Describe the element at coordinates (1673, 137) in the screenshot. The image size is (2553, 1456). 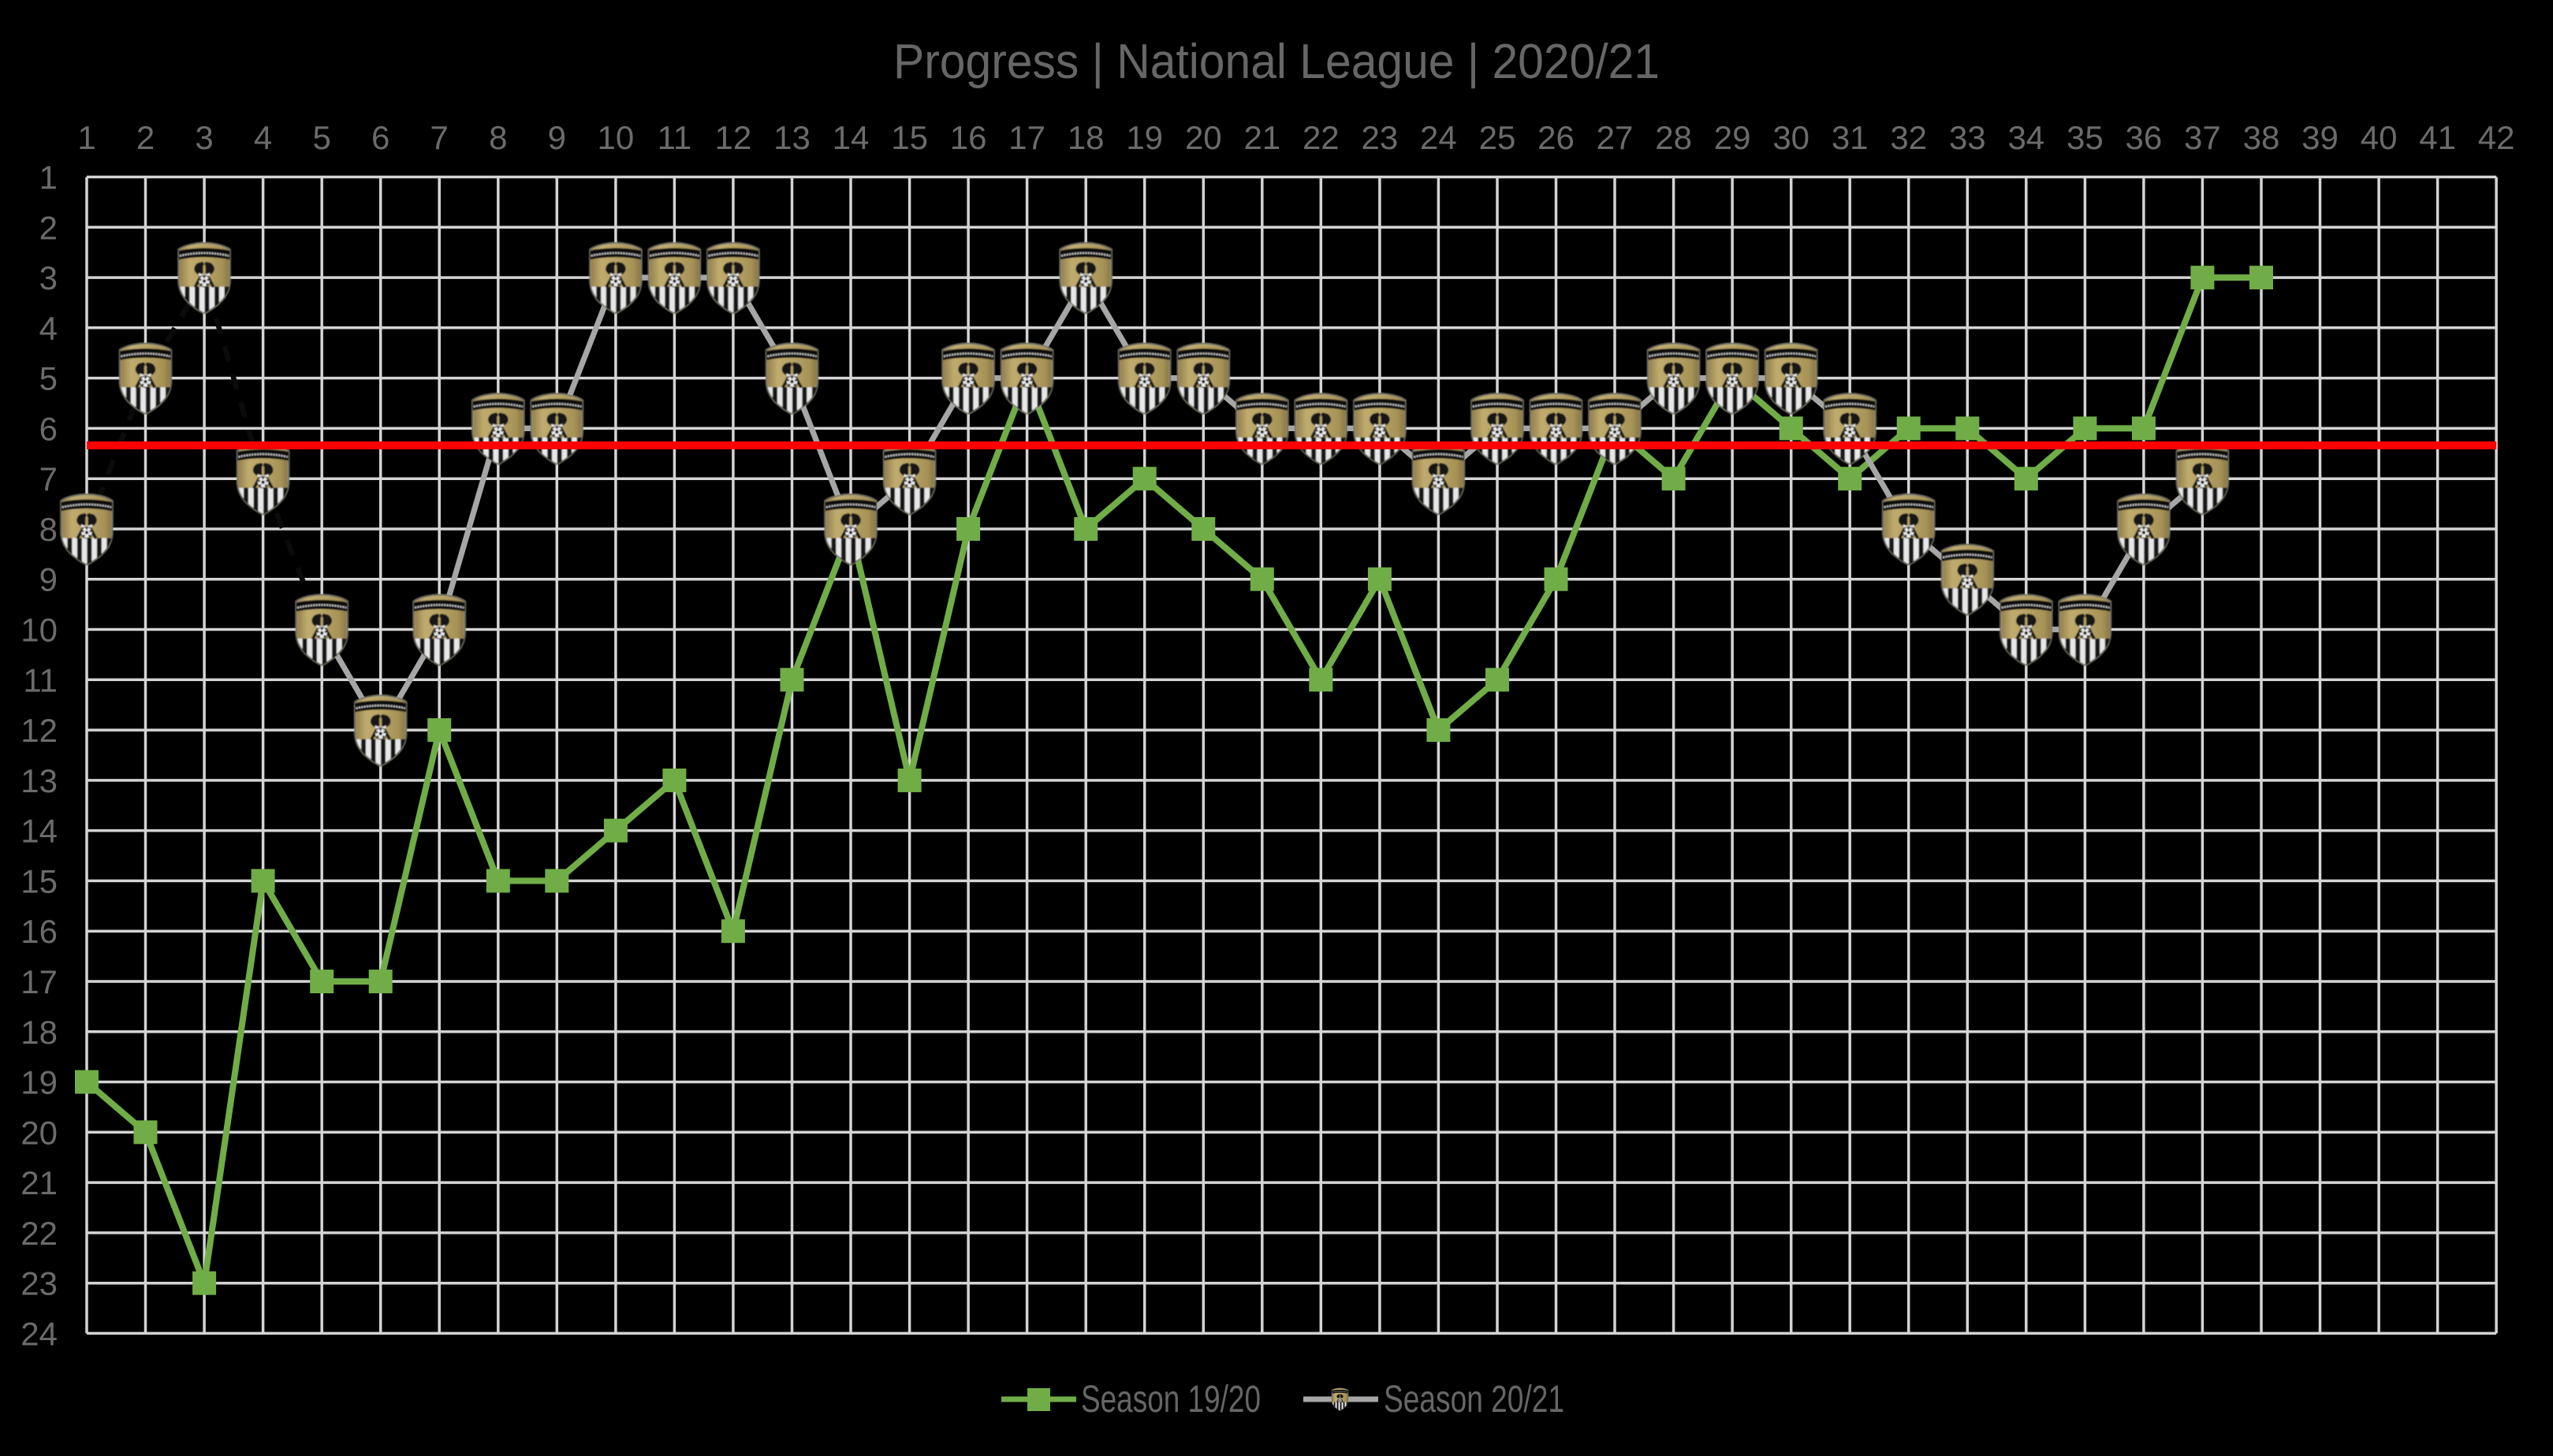
I see `svg-text: 28` at that location.